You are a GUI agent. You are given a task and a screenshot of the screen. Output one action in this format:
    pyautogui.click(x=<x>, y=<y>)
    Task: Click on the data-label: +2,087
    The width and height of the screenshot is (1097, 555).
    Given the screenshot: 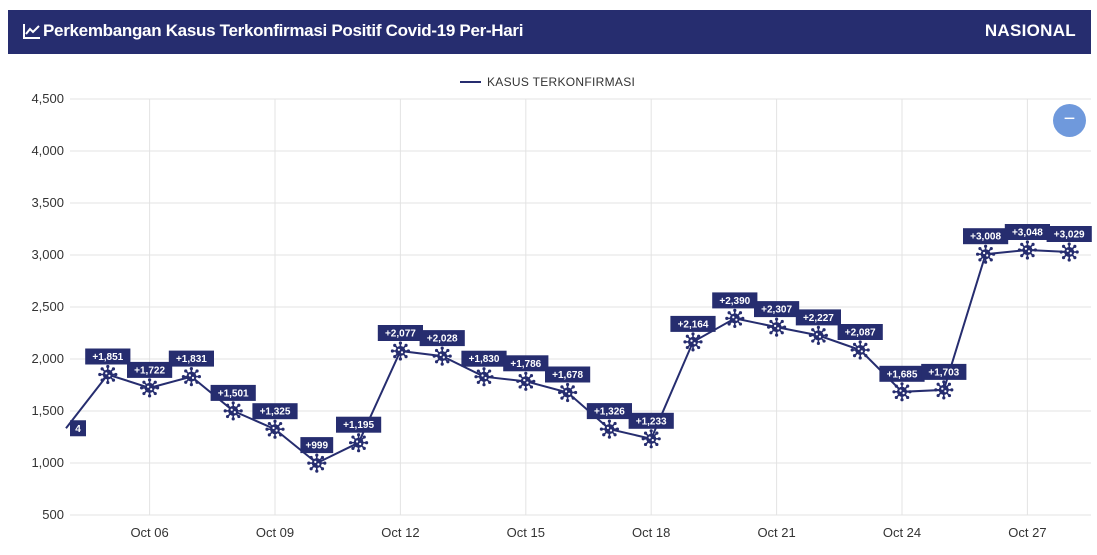 What is the action you would take?
    pyautogui.click(x=860, y=332)
    